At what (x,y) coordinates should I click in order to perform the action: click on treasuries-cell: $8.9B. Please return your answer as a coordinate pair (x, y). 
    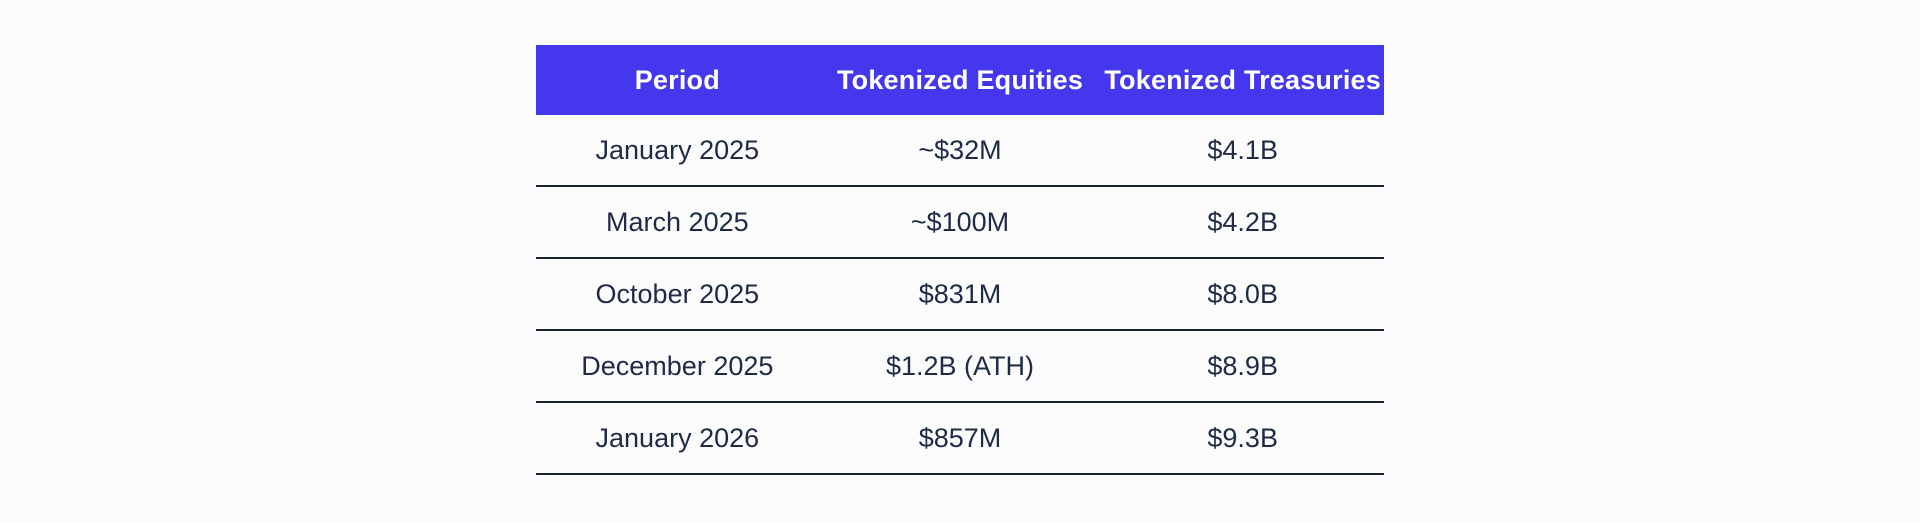
    Looking at the image, I should click on (1242, 365).